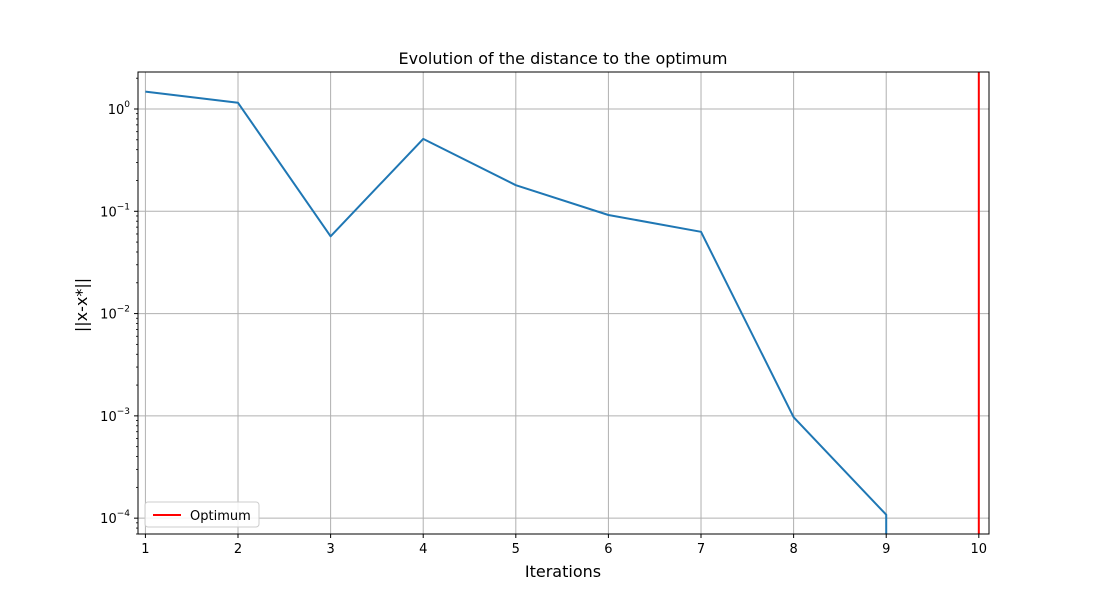 This screenshot has height=600, width=1100. I want to click on x-axis-ticks: 1 2 3 4 5 6 7 8 9 10, so click(564, 545).